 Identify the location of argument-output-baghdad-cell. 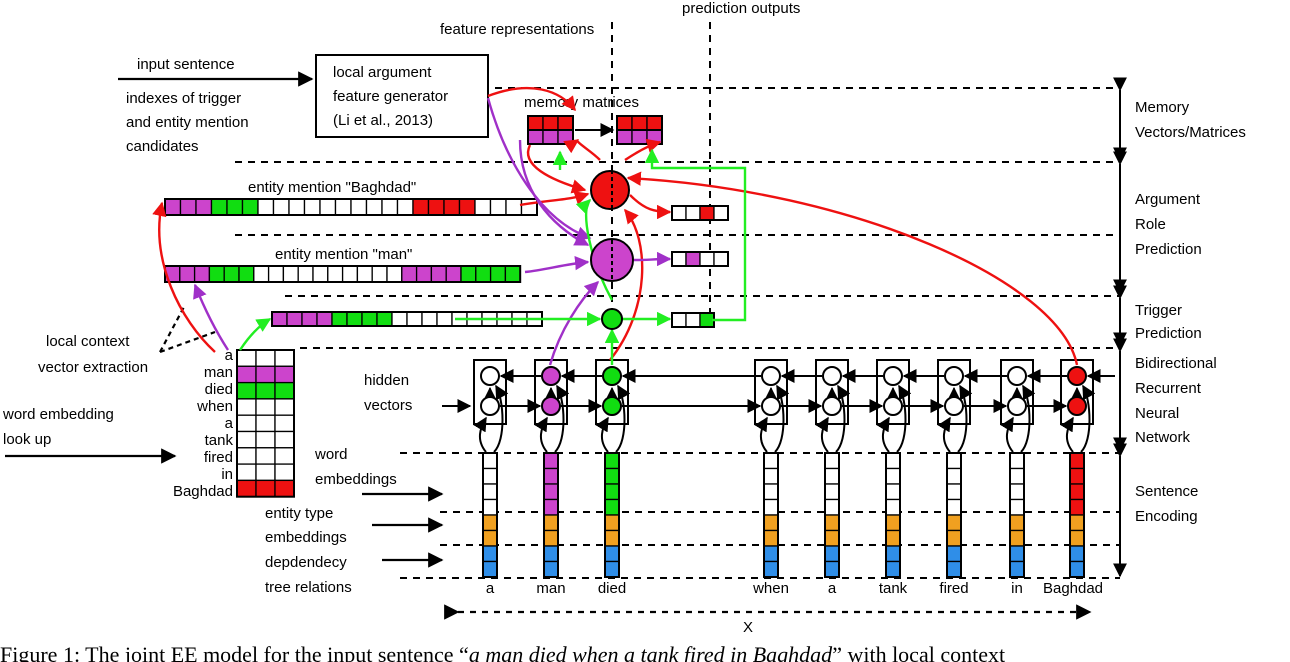
(707, 213).